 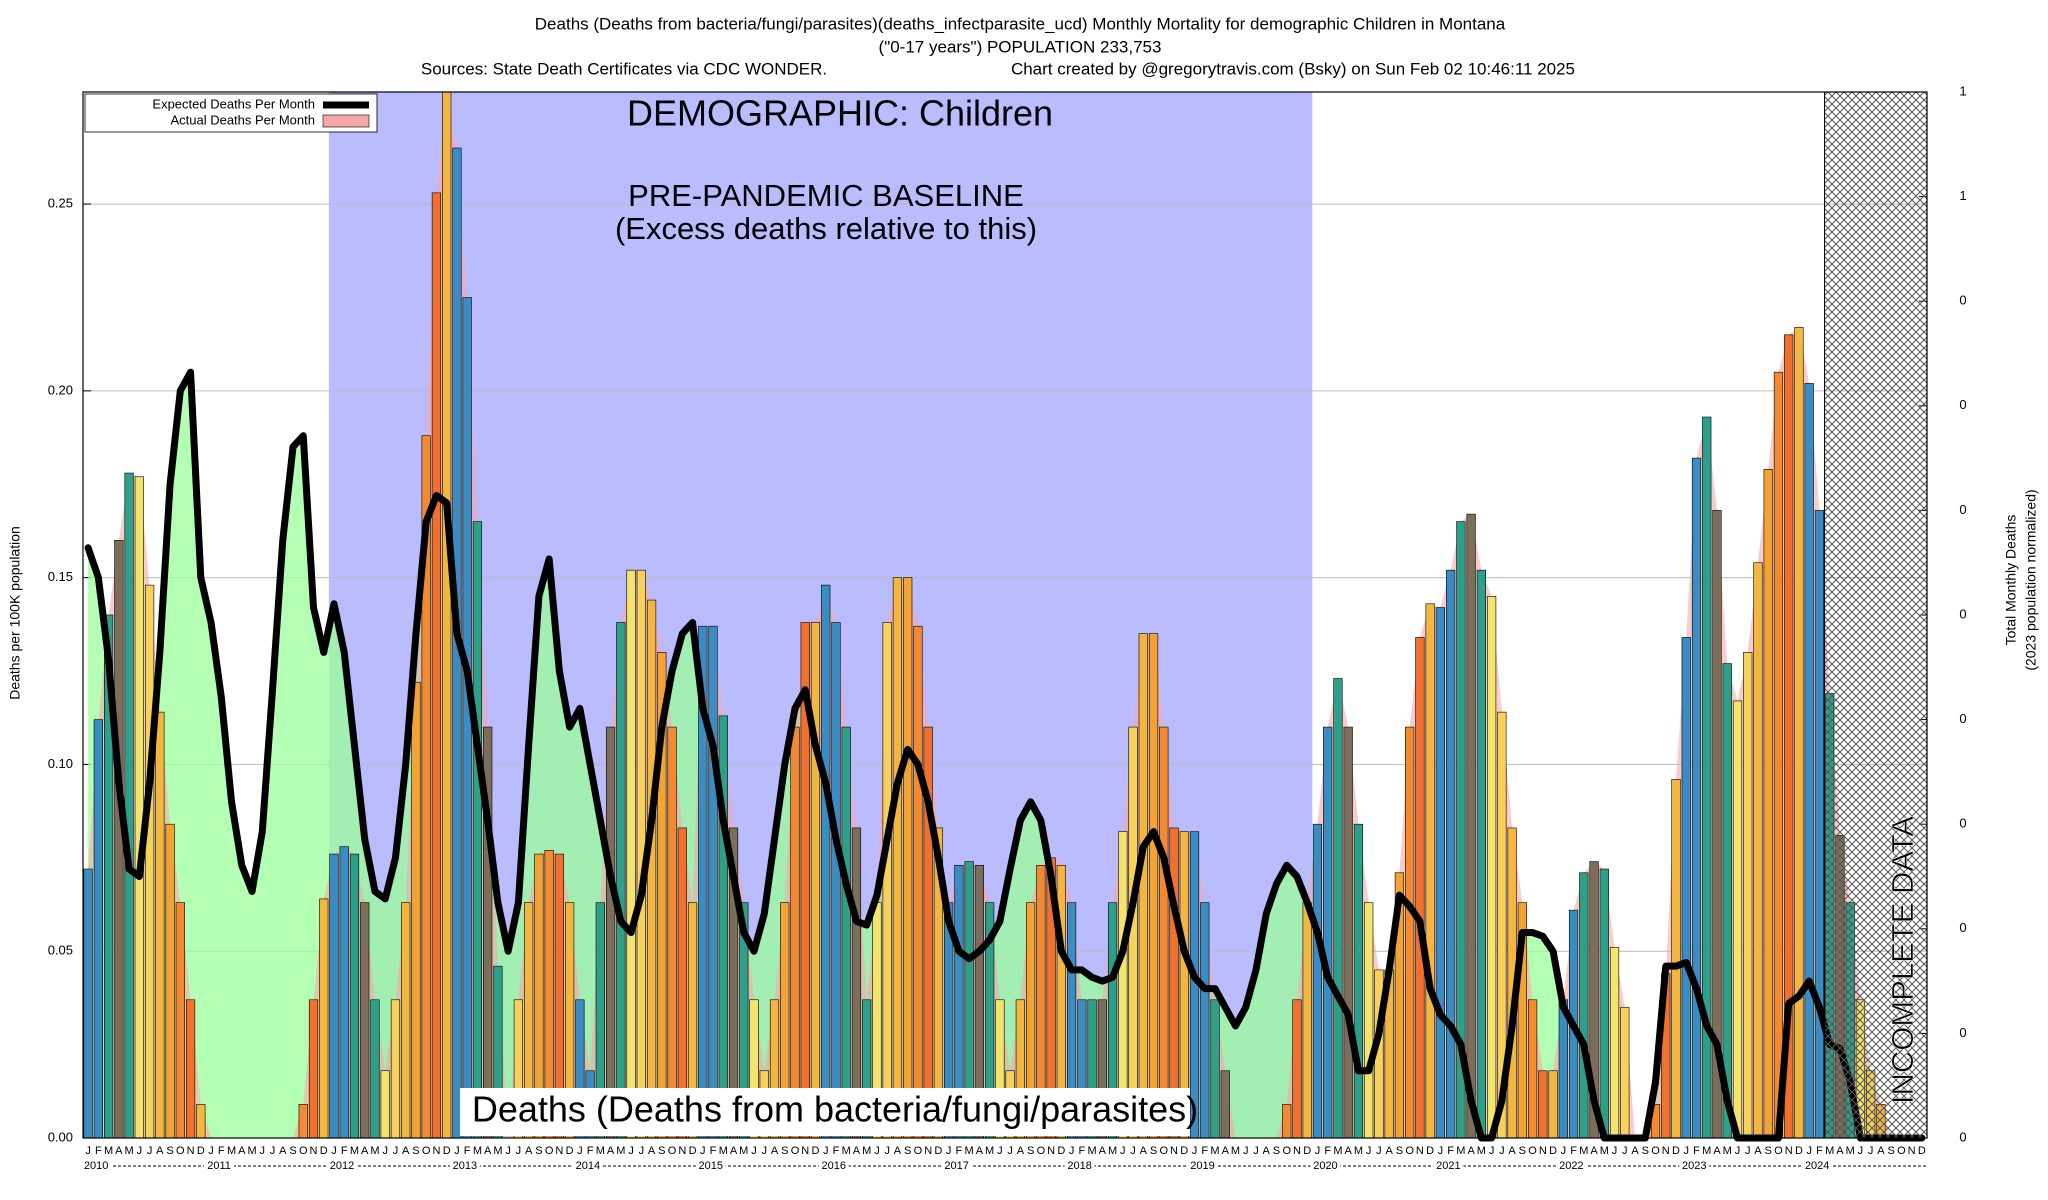 I want to click on year-label: 2023, so click(x=1694, y=1166).